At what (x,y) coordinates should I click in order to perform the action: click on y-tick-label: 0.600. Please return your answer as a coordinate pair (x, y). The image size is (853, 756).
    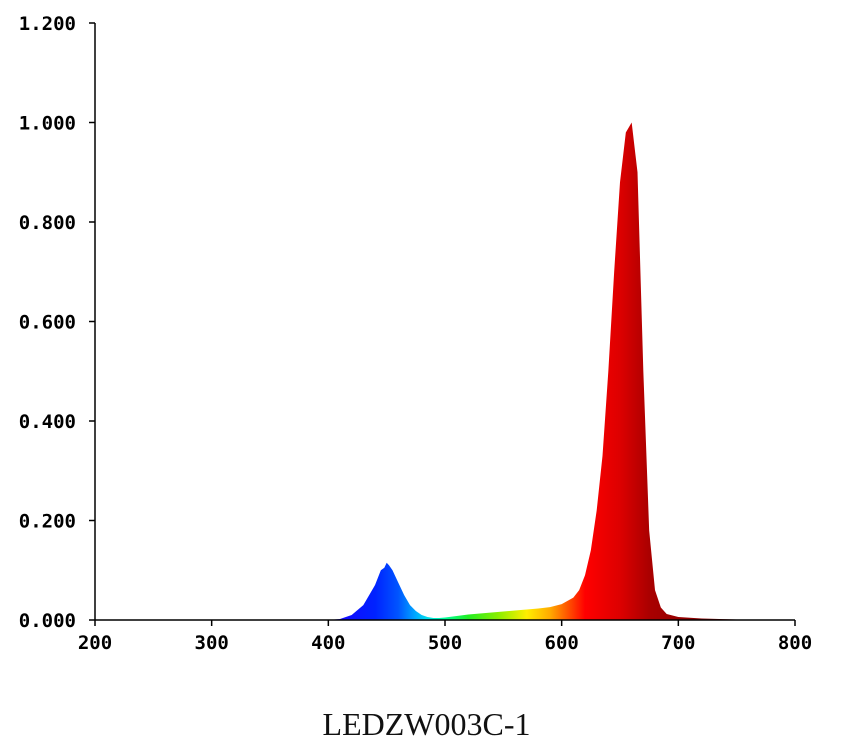
    Looking at the image, I should click on (47, 323).